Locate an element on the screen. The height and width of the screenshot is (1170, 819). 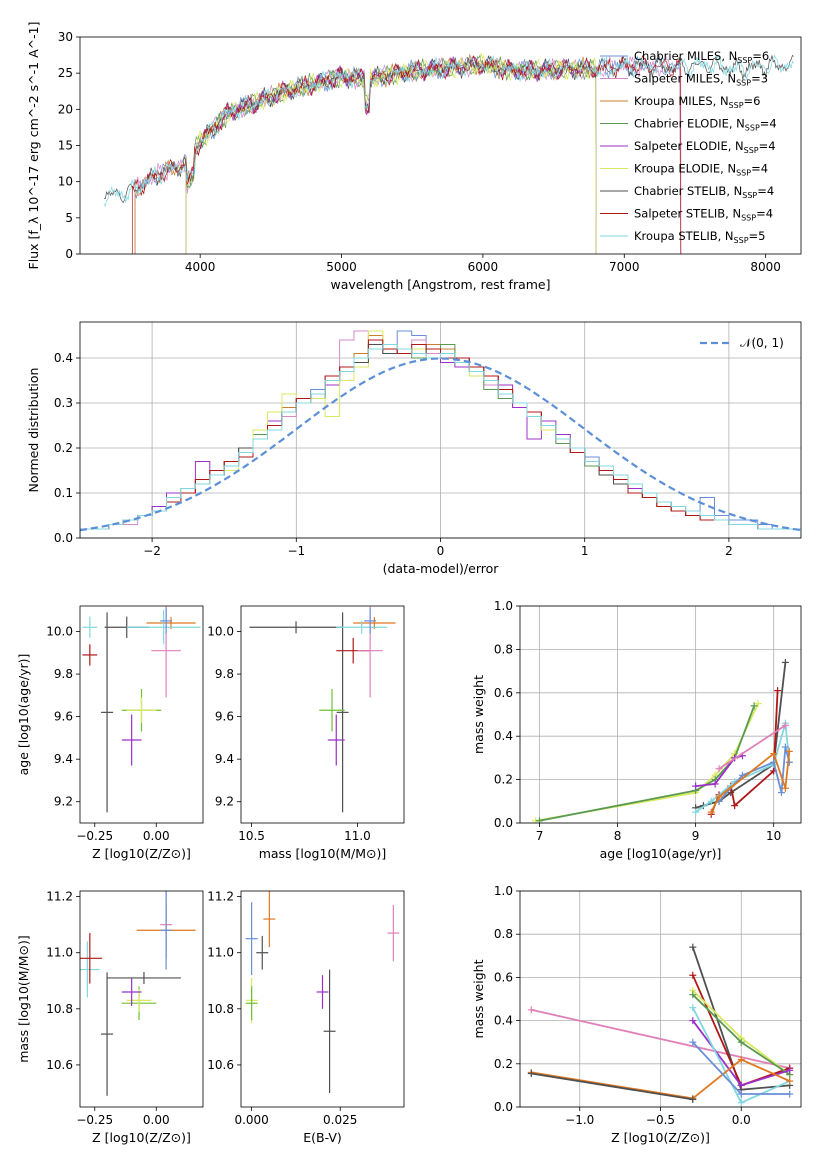
normal-curve is located at coordinates (440, 444).